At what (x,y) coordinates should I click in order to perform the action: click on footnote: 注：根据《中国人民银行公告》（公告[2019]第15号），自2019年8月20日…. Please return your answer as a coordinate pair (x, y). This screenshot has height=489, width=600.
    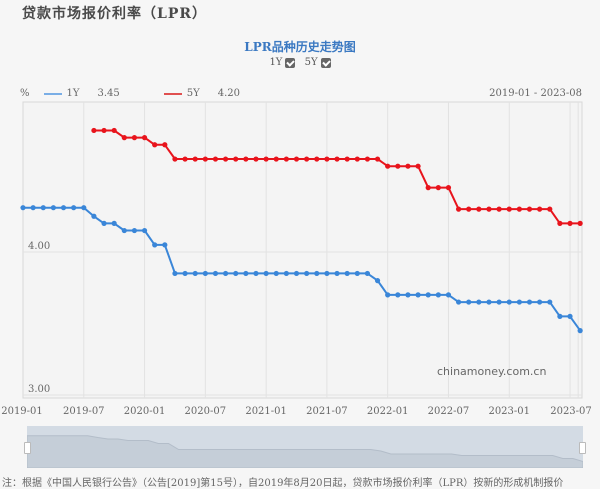
    Looking at the image, I should click on (283, 483).